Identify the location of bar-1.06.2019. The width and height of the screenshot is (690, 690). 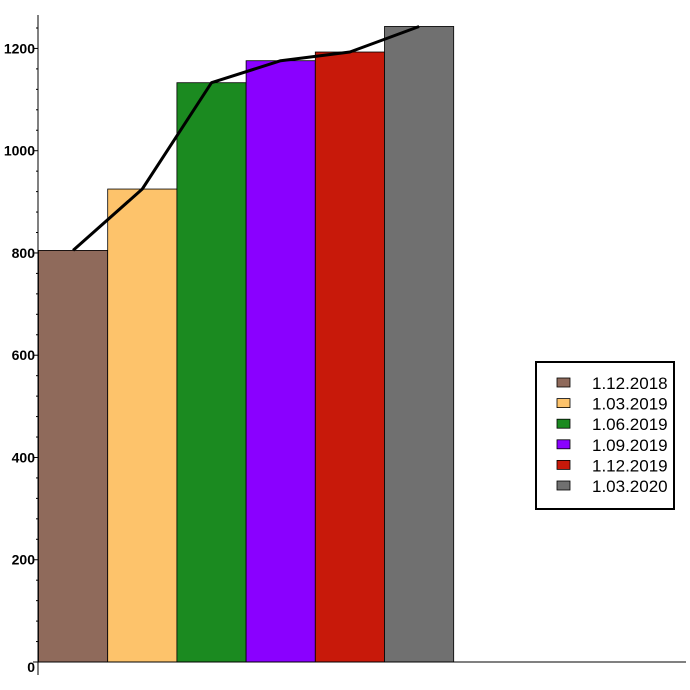
(211, 372).